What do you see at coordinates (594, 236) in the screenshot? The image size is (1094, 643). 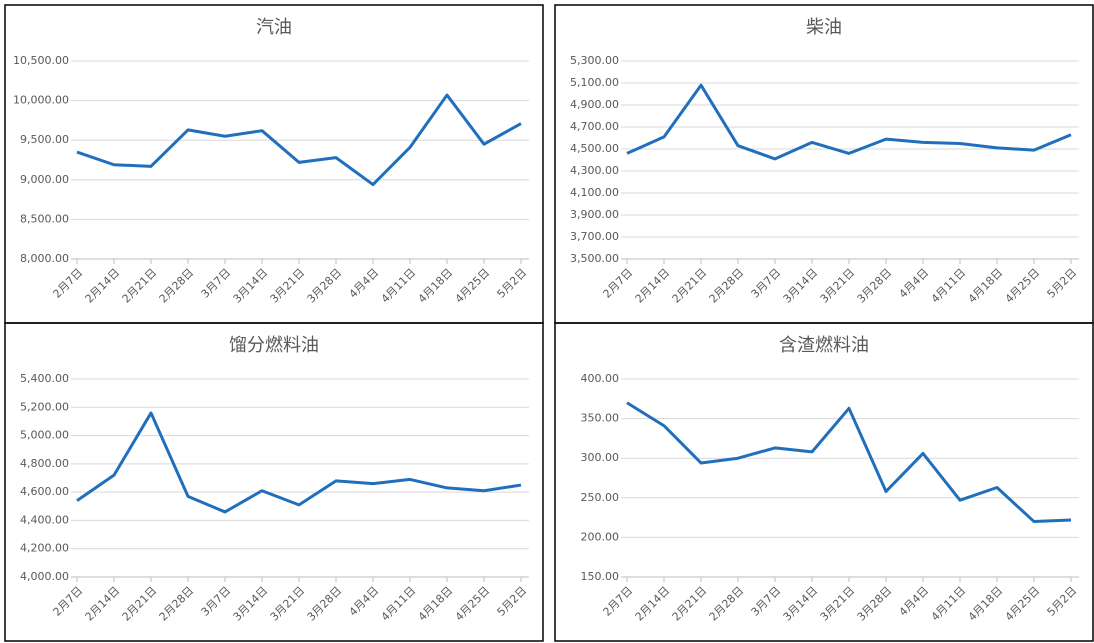 I see `y-tick-label: 3,700.00` at bounding box center [594, 236].